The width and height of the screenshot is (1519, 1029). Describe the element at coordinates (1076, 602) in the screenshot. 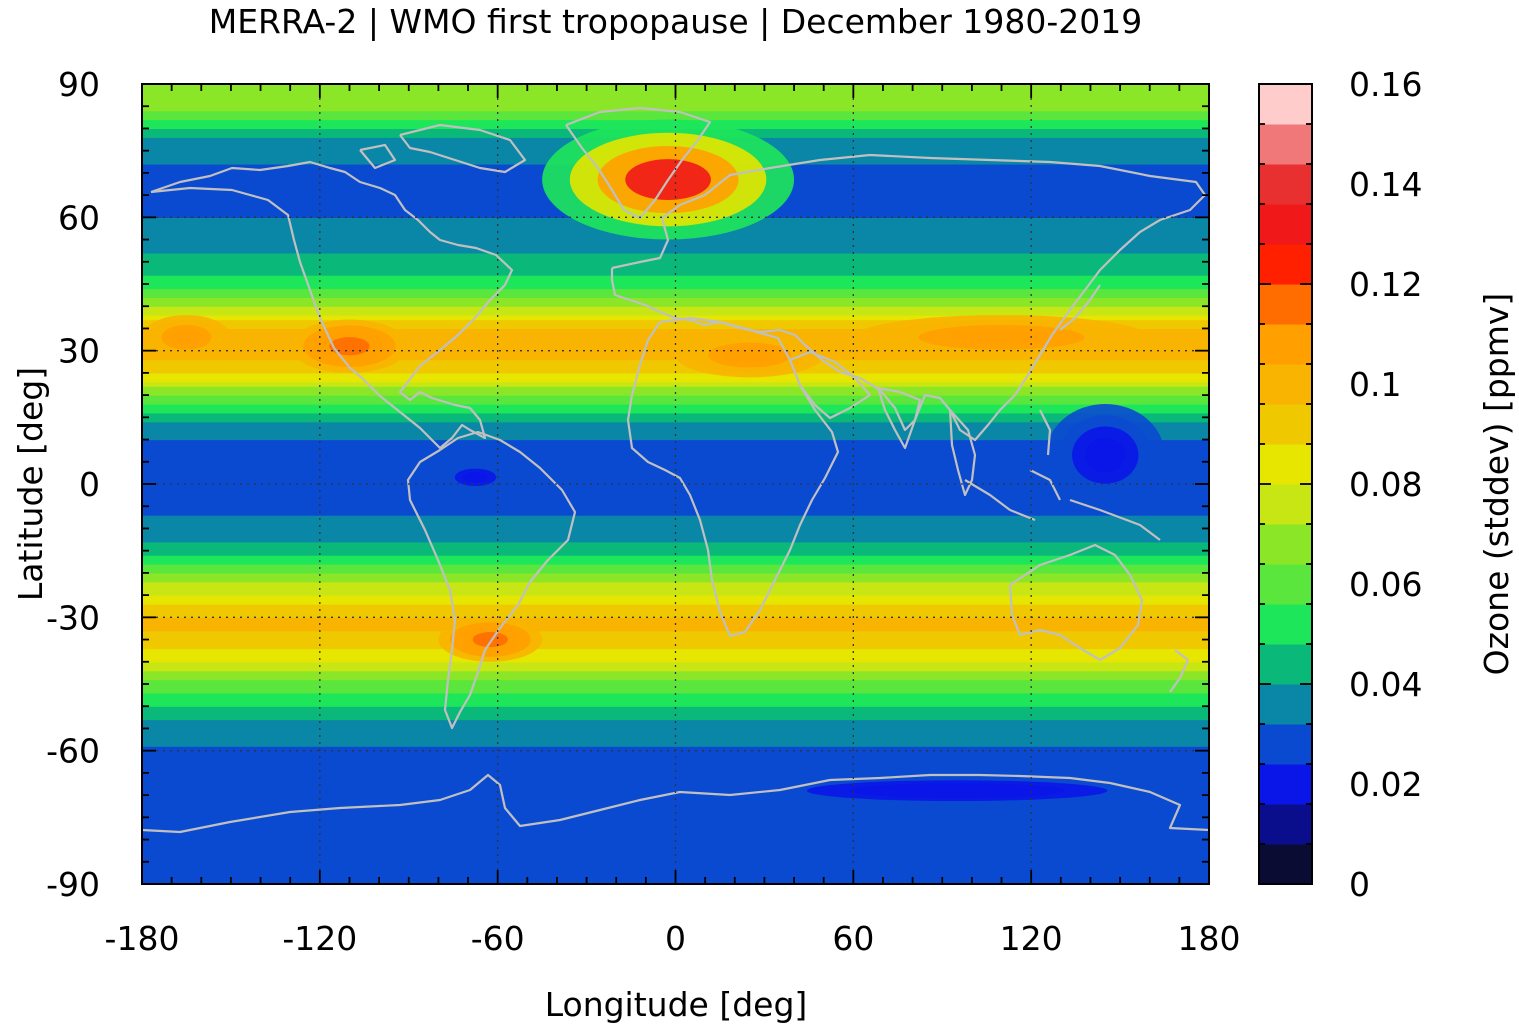

I see `coastline-australia` at that location.